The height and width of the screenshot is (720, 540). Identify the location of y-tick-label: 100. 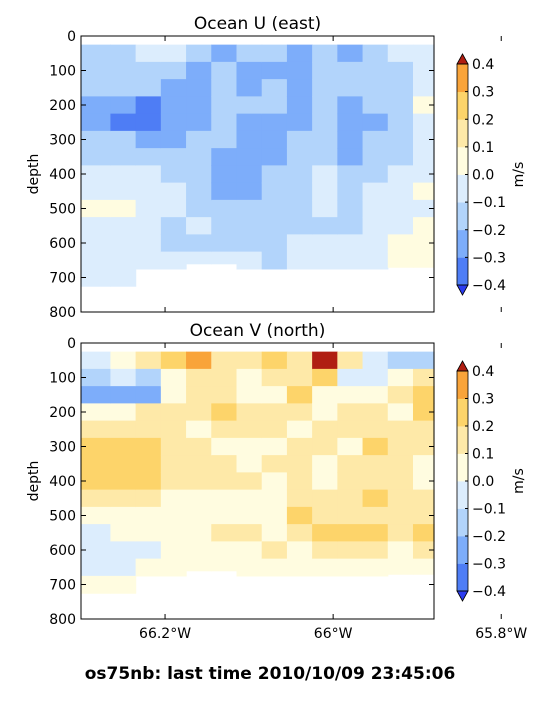
(62, 379).